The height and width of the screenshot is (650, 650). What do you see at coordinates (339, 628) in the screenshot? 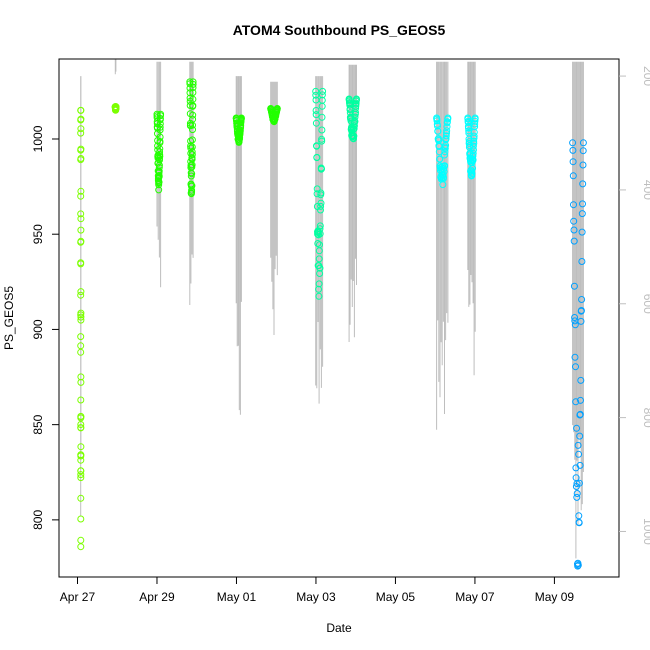
I see `x-axis-label: Date` at bounding box center [339, 628].